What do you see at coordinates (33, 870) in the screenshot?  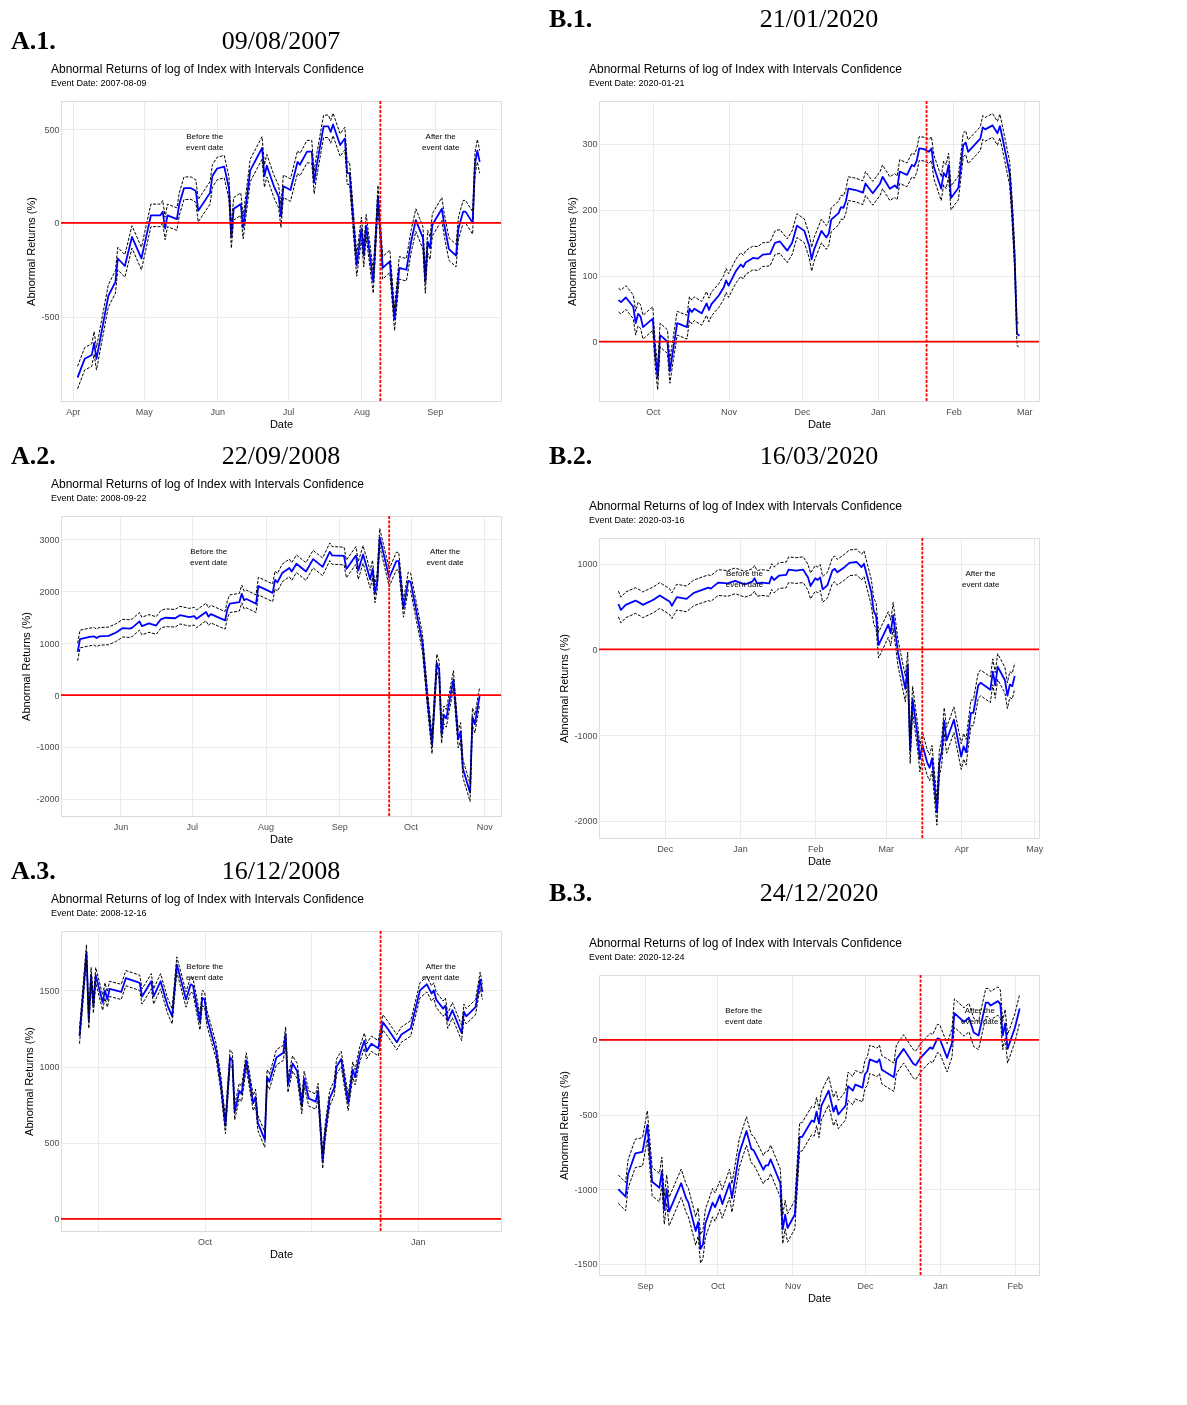 I see `text: A.3.` at bounding box center [33, 870].